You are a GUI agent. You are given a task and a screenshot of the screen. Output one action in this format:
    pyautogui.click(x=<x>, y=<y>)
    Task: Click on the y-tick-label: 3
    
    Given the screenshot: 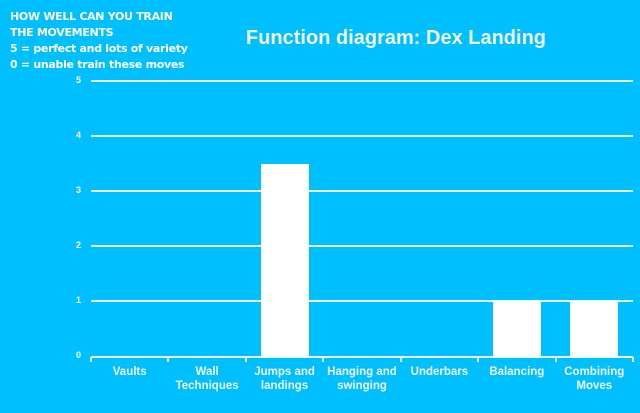 What is the action you would take?
    pyautogui.click(x=78, y=190)
    